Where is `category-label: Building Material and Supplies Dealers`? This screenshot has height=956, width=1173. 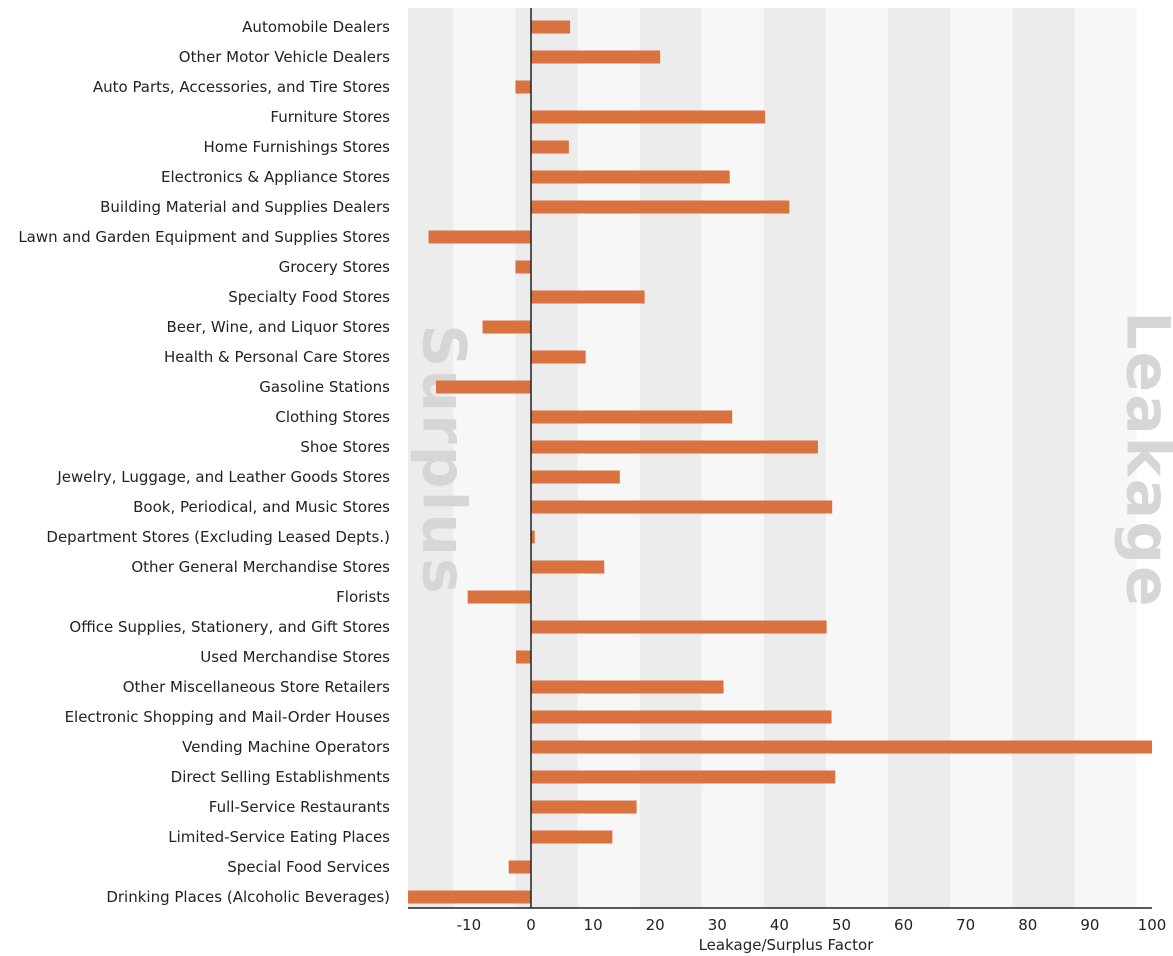 category-label: Building Material and Supplies Dealers is located at coordinates (245, 207).